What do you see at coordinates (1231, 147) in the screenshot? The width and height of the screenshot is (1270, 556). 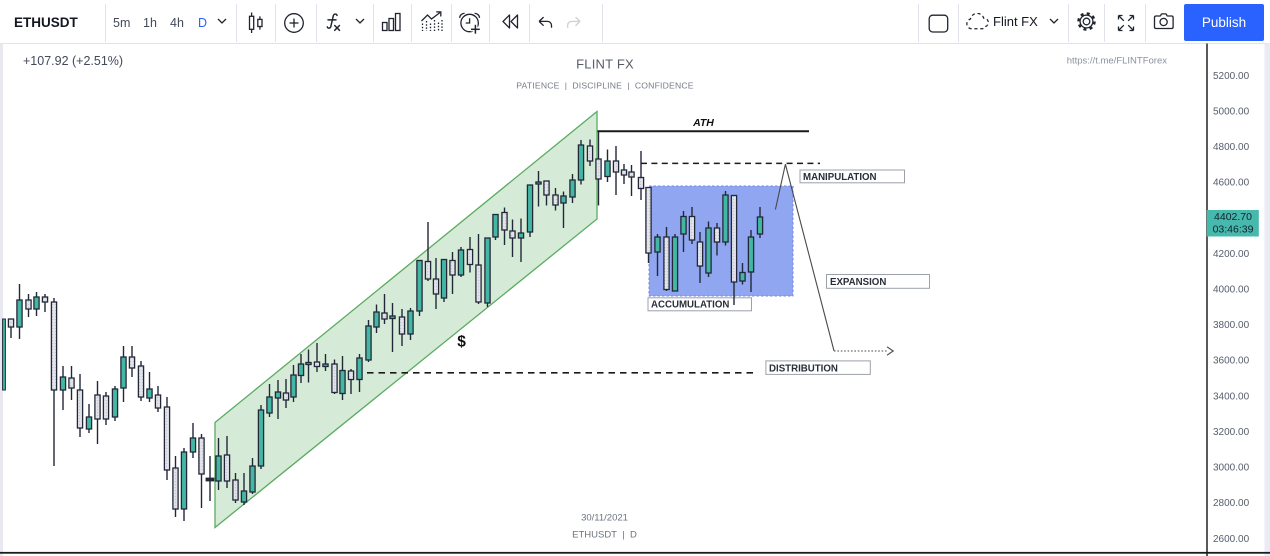 I see `svg-text: 4800.00` at bounding box center [1231, 147].